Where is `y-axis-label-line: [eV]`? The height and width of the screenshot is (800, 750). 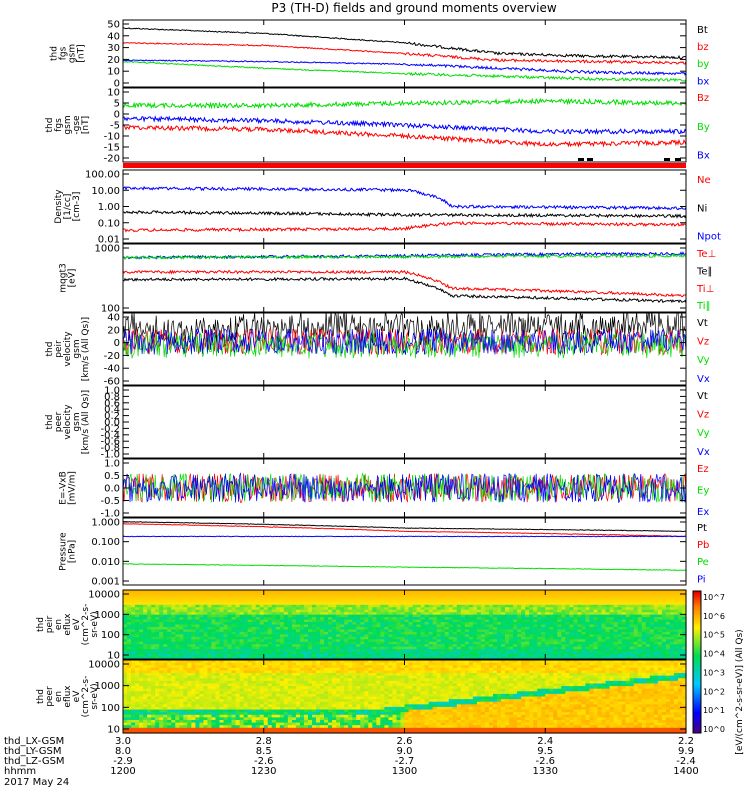 y-axis-label-line: [eV] is located at coordinates (73, 278).